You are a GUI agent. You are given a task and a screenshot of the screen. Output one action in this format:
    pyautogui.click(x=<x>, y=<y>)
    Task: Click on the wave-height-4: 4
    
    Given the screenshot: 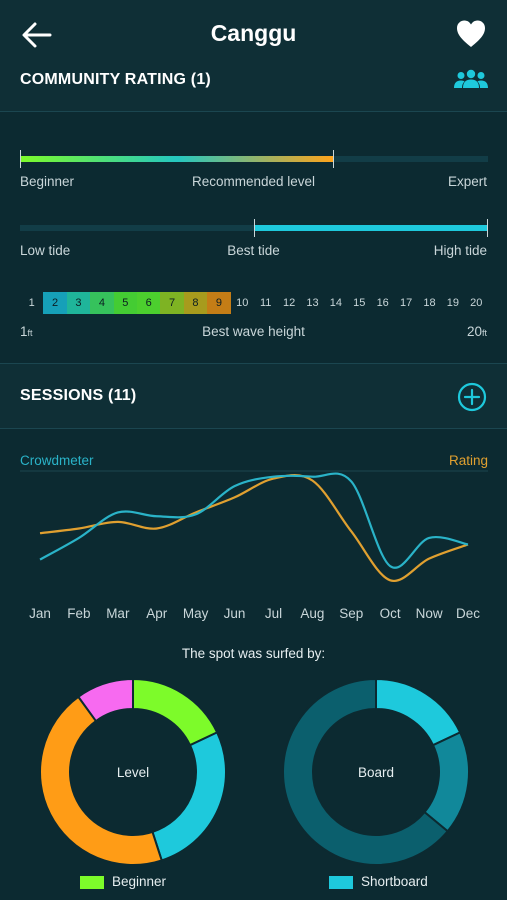 What is the action you would take?
    pyautogui.click(x=102, y=303)
    